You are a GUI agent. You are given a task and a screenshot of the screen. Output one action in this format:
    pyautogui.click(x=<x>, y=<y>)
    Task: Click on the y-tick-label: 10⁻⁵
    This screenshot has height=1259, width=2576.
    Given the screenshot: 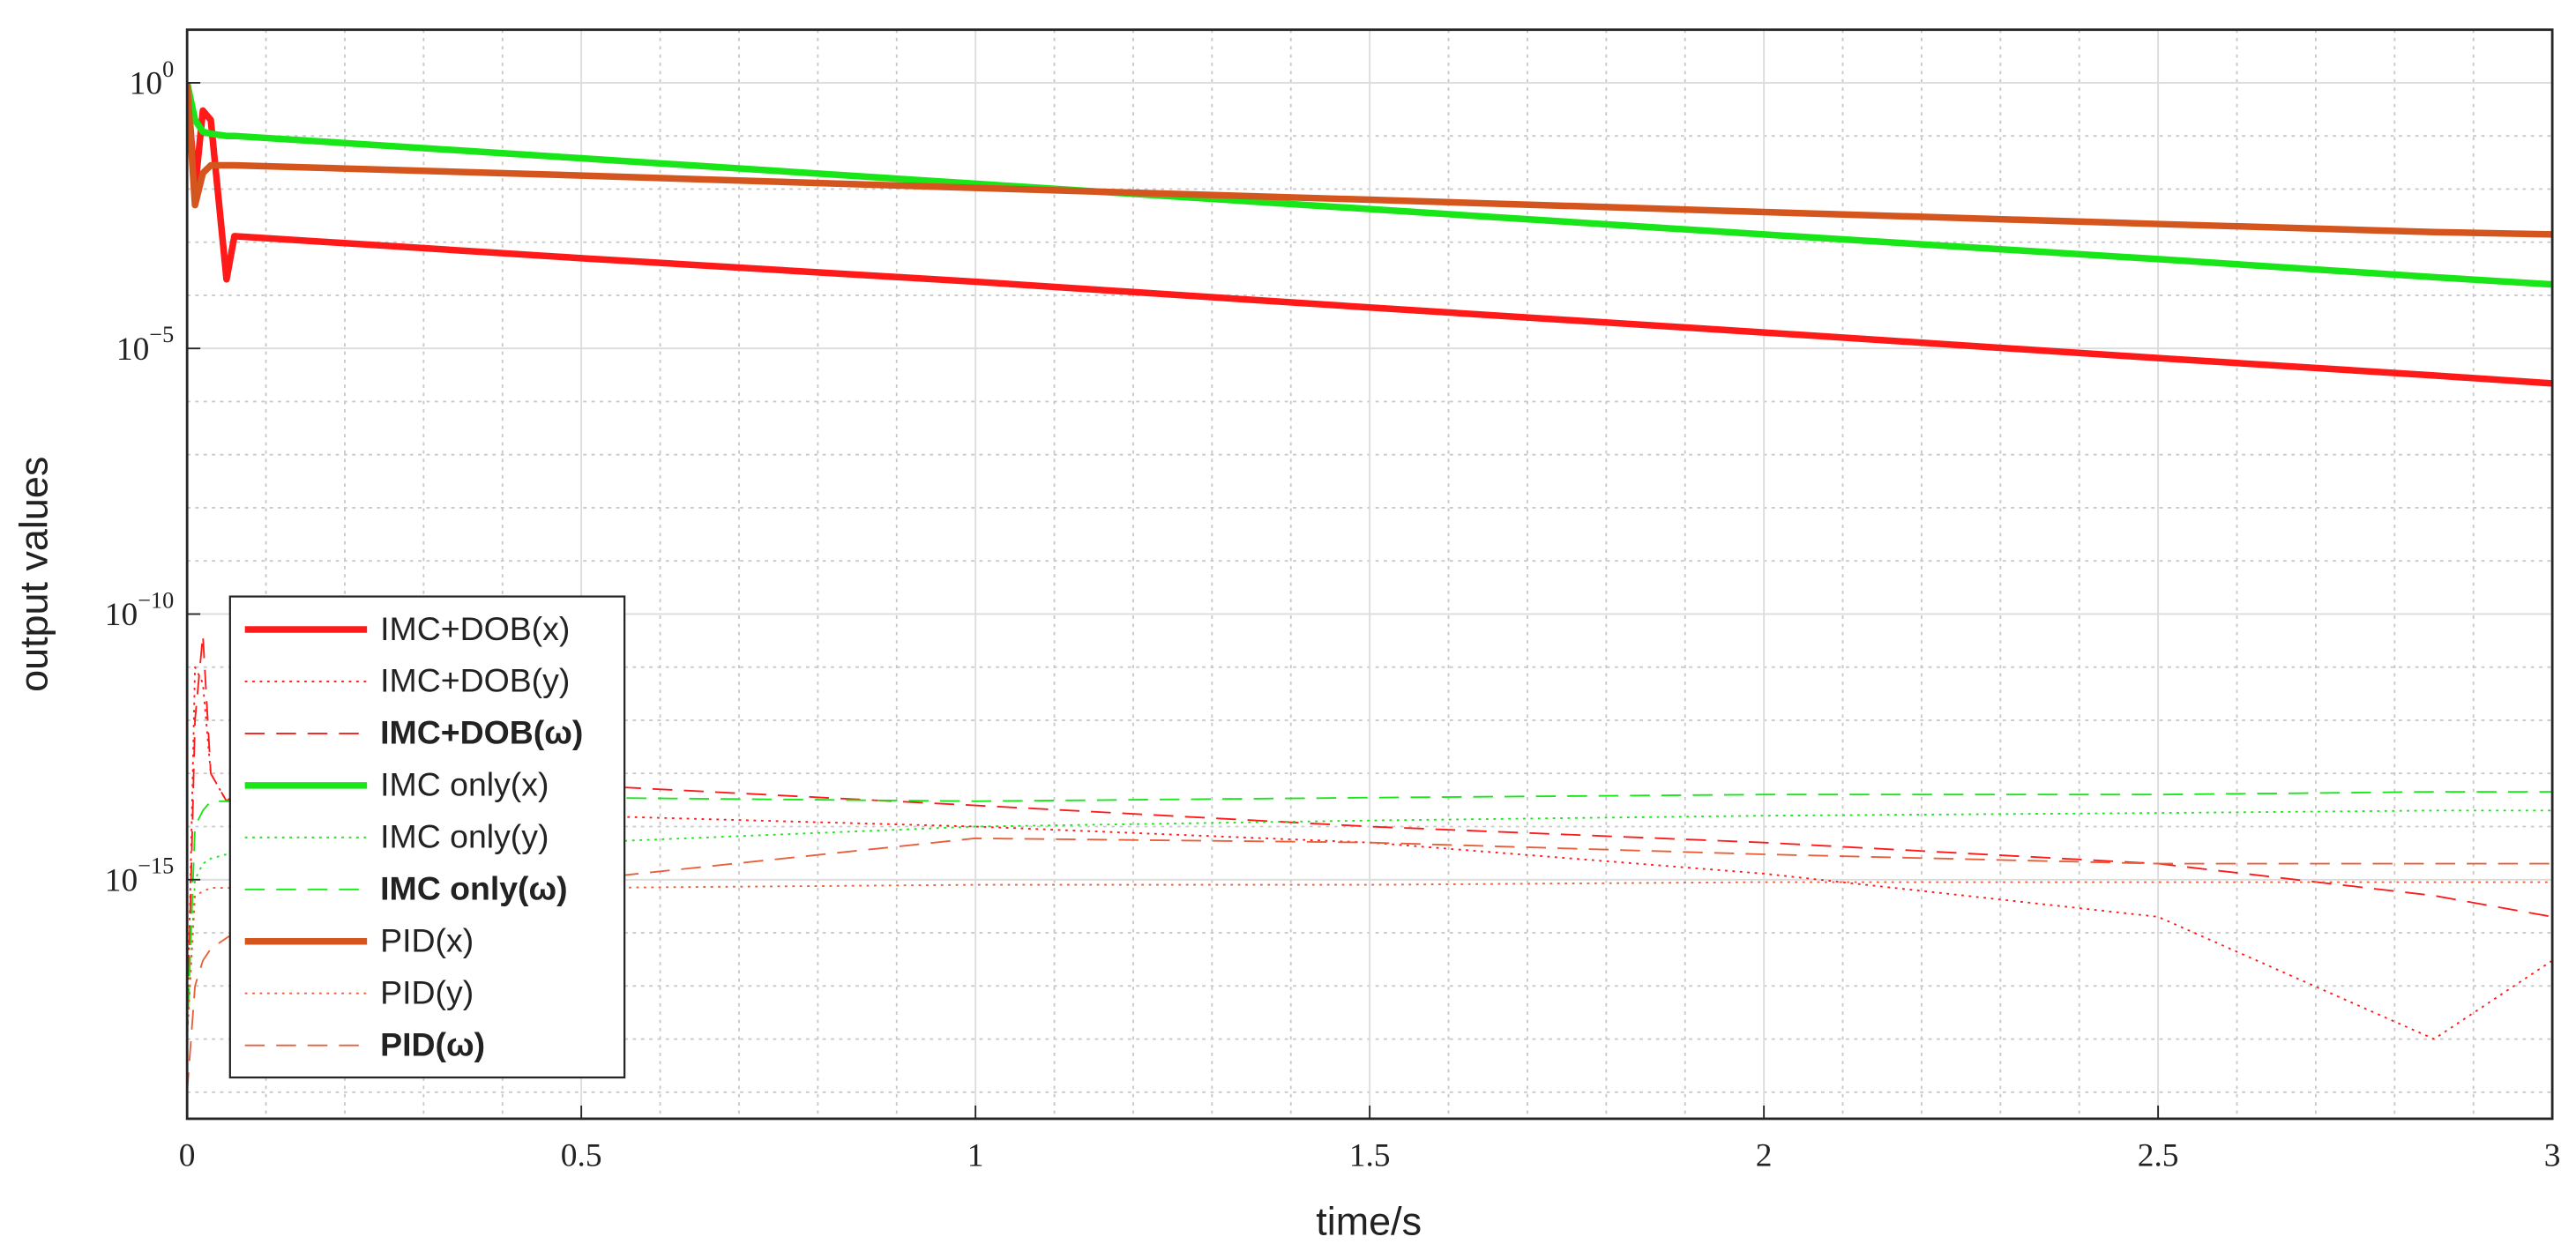 What is the action you would take?
    pyautogui.click(x=145, y=344)
    